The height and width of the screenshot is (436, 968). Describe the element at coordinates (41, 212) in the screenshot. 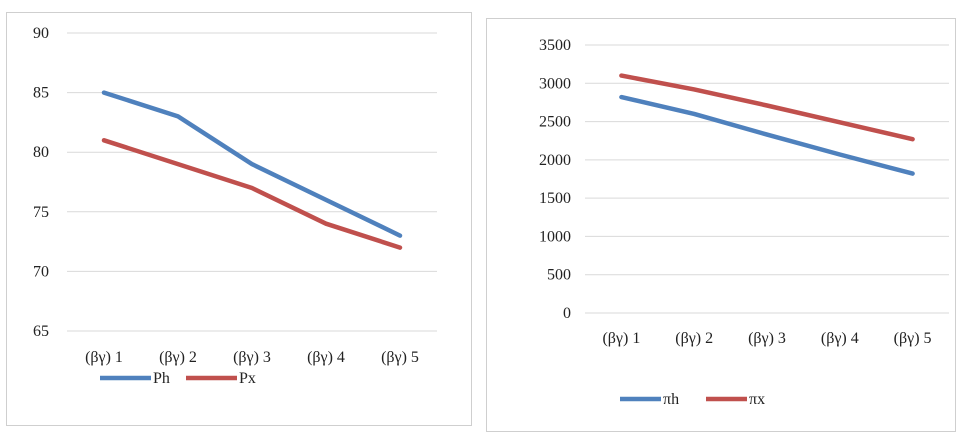

I see `left-y-tick-label: 75` at that location.